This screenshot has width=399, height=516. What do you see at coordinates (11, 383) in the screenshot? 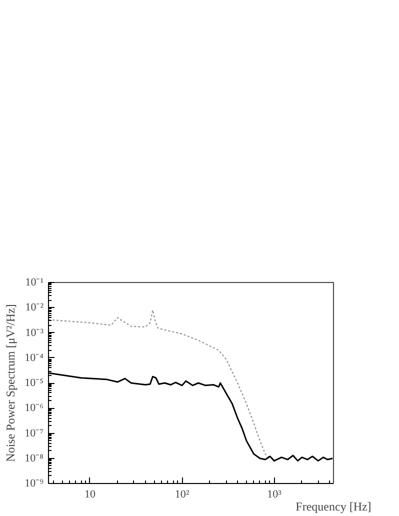
I see `y-axis-title: Noise Power Spectrum [μV²/Hz]` at bounding box center [11, 383].